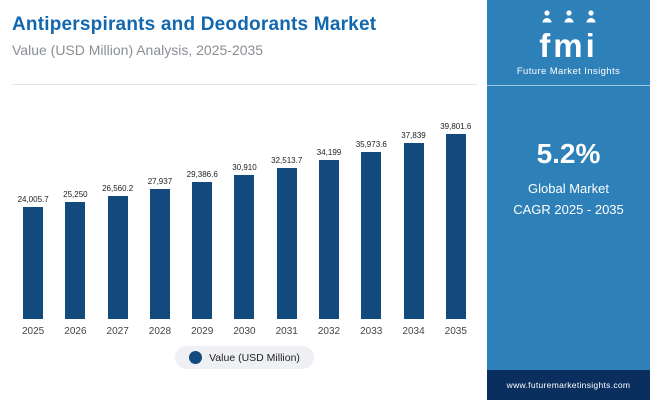 The image size is (650, 400). Describe the element at coordinates (568, 153) in the screenshot. I see `cagr-value: 5.2%` at that location.